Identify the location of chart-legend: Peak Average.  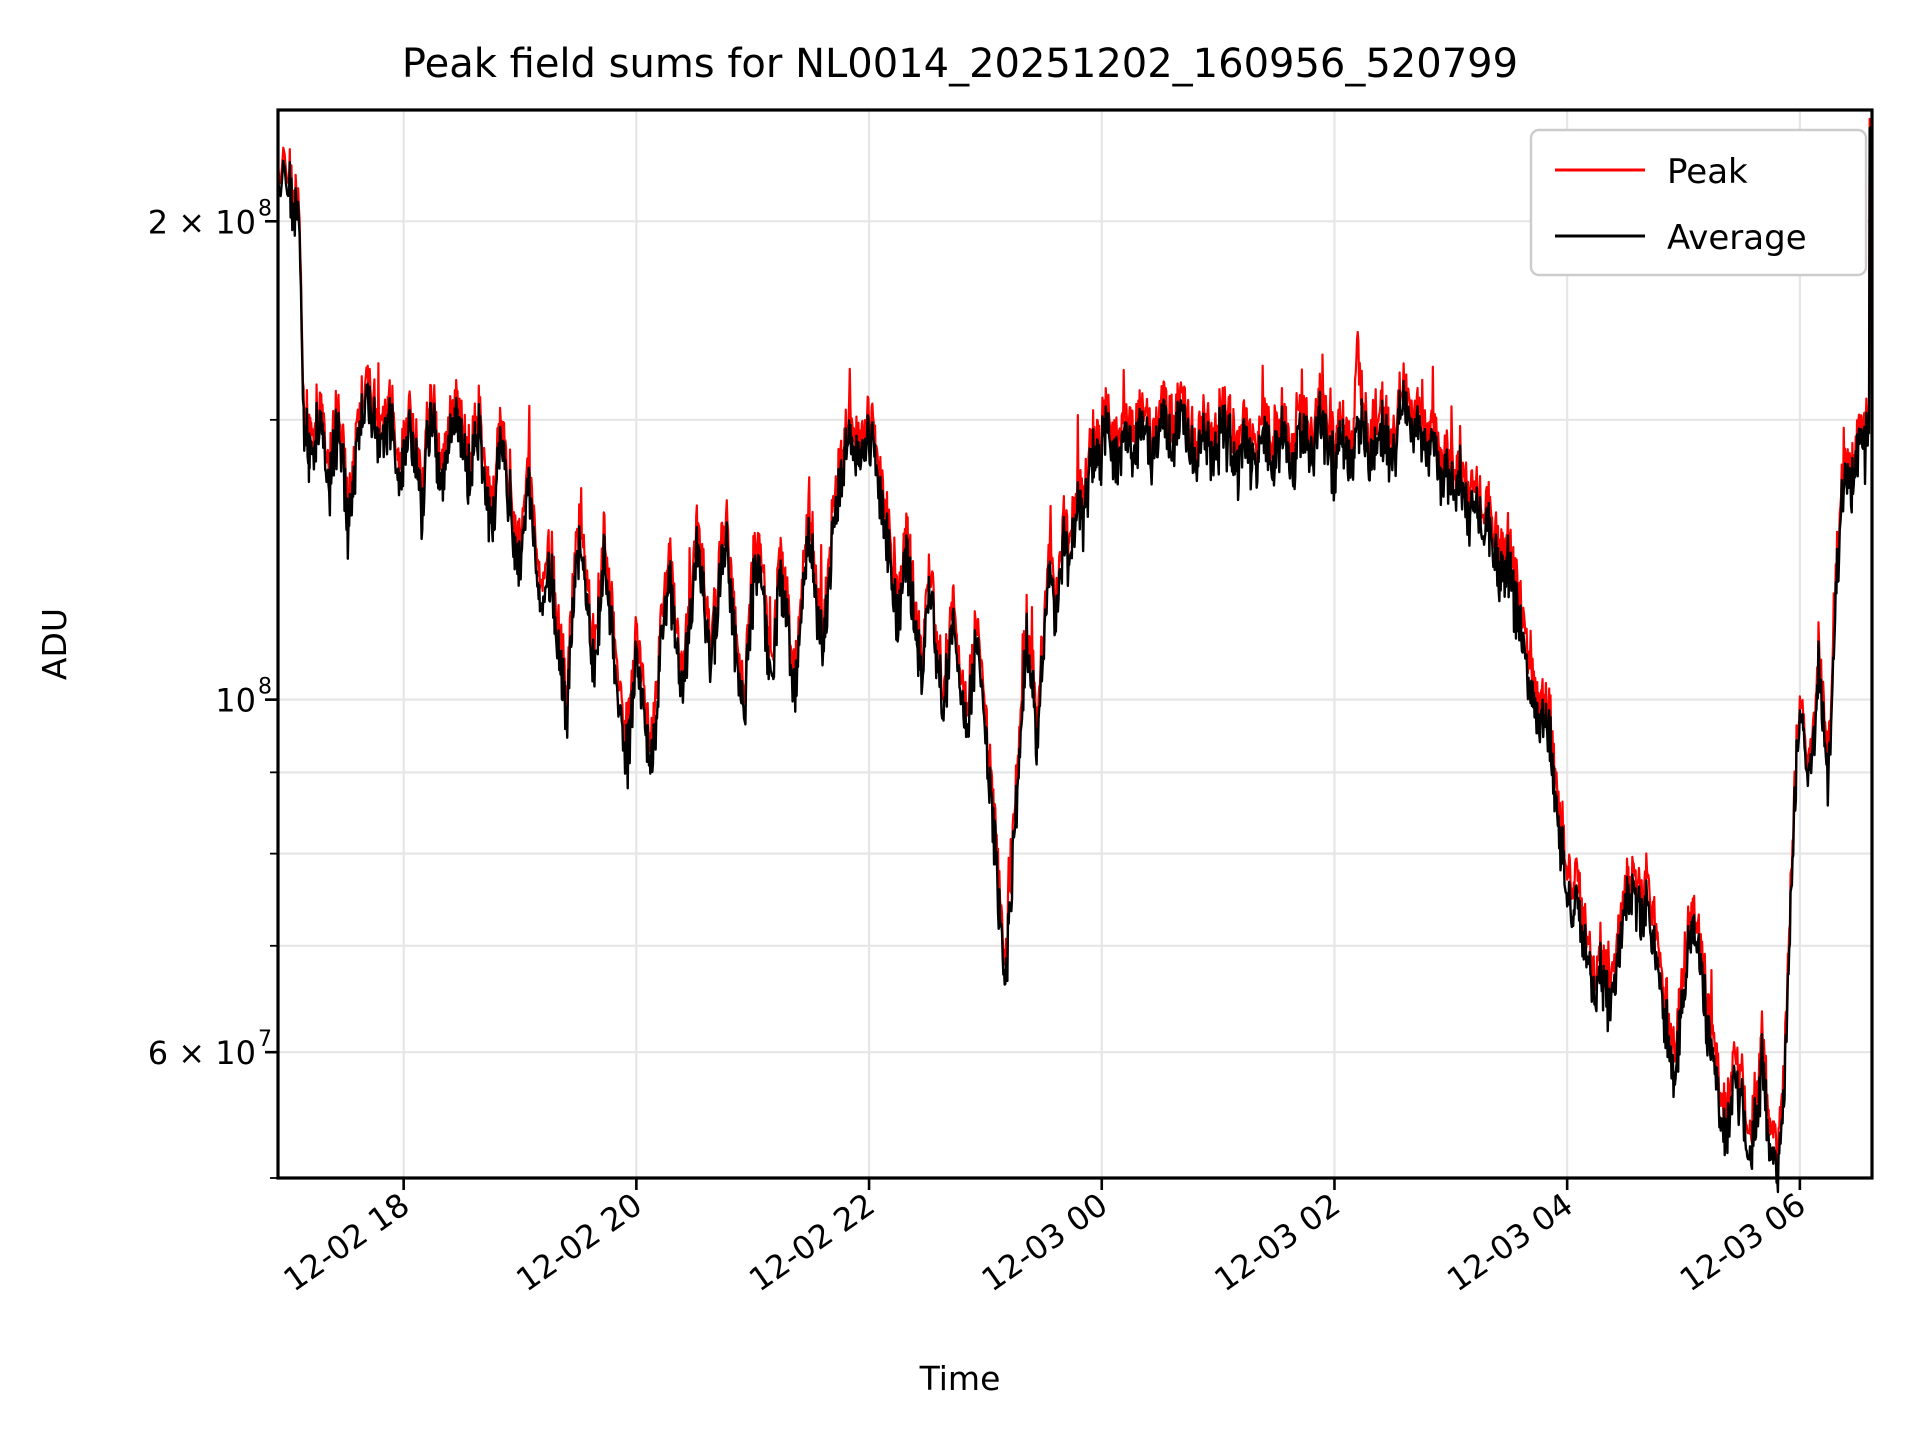
(1698, 202).